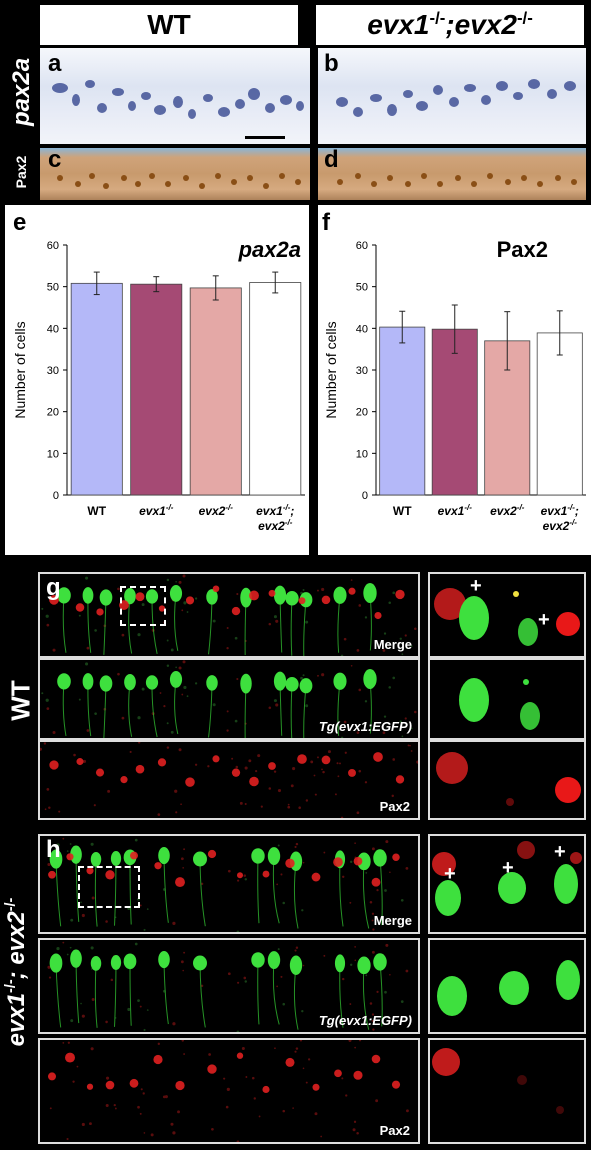 This screenshot has height=1150, width=591. Describe the element at coordinates (229, 615) in the screenshot. I see `panel-g-merge: g Merge` at that location.